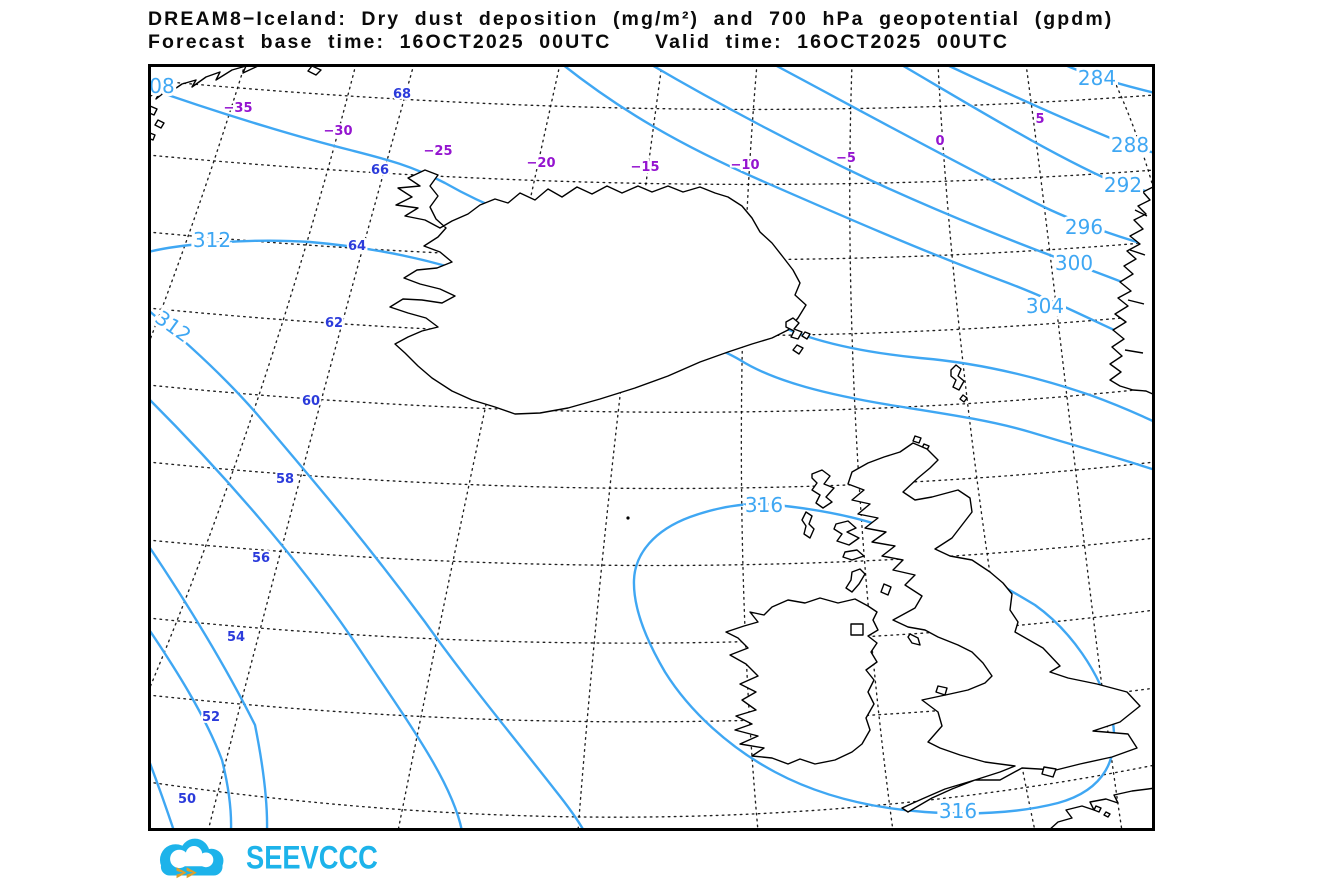 The height and width of the screenshot is (885, 1324). What do you see at coordinates (311, 401) in the screenshot?
I see `latitude-label: 60` at bounding box center [311, 401].